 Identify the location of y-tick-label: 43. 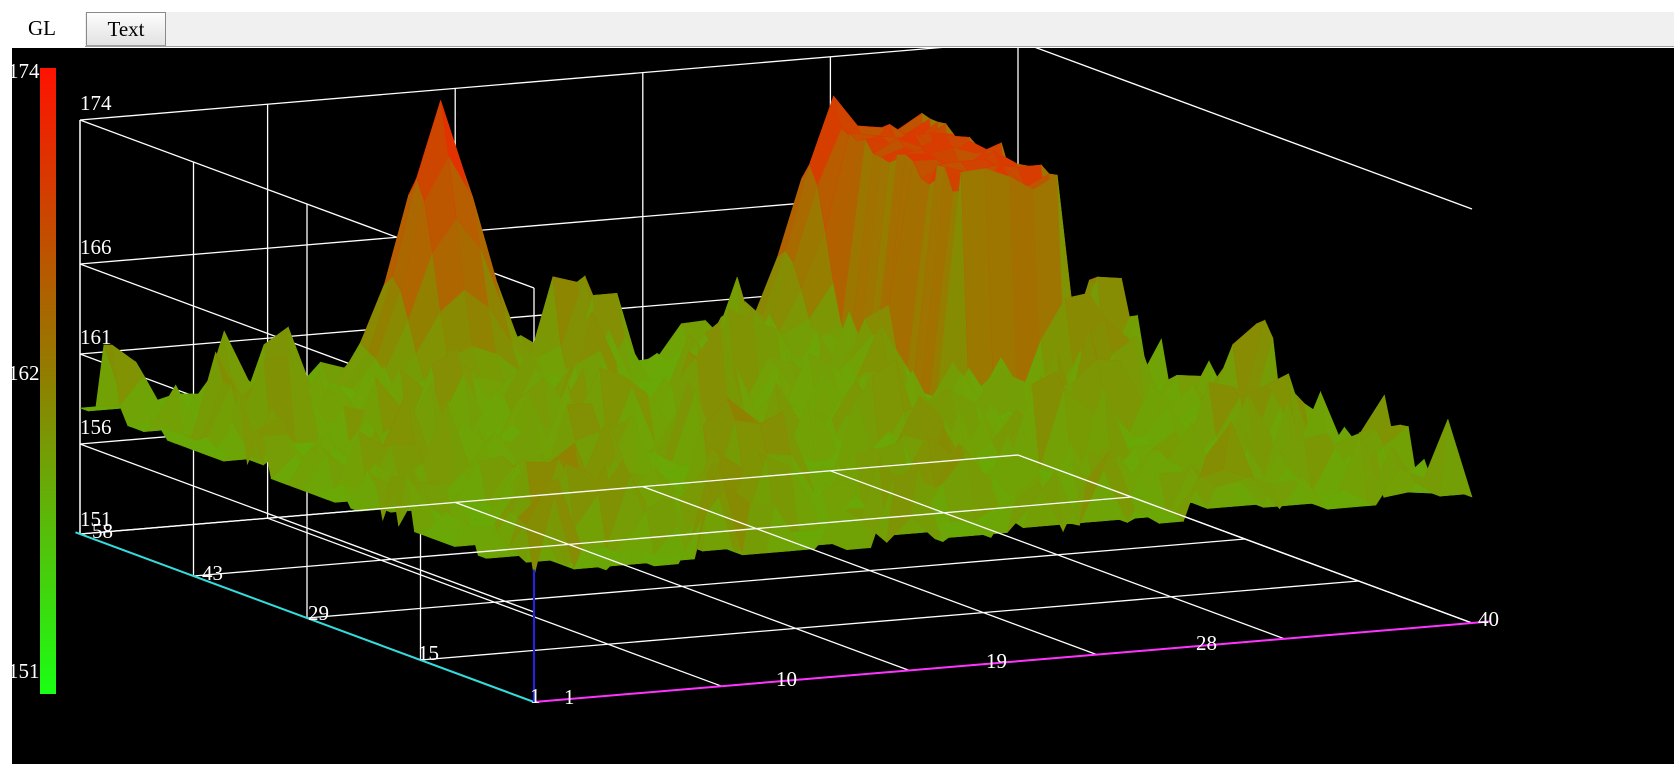
(212, 573).